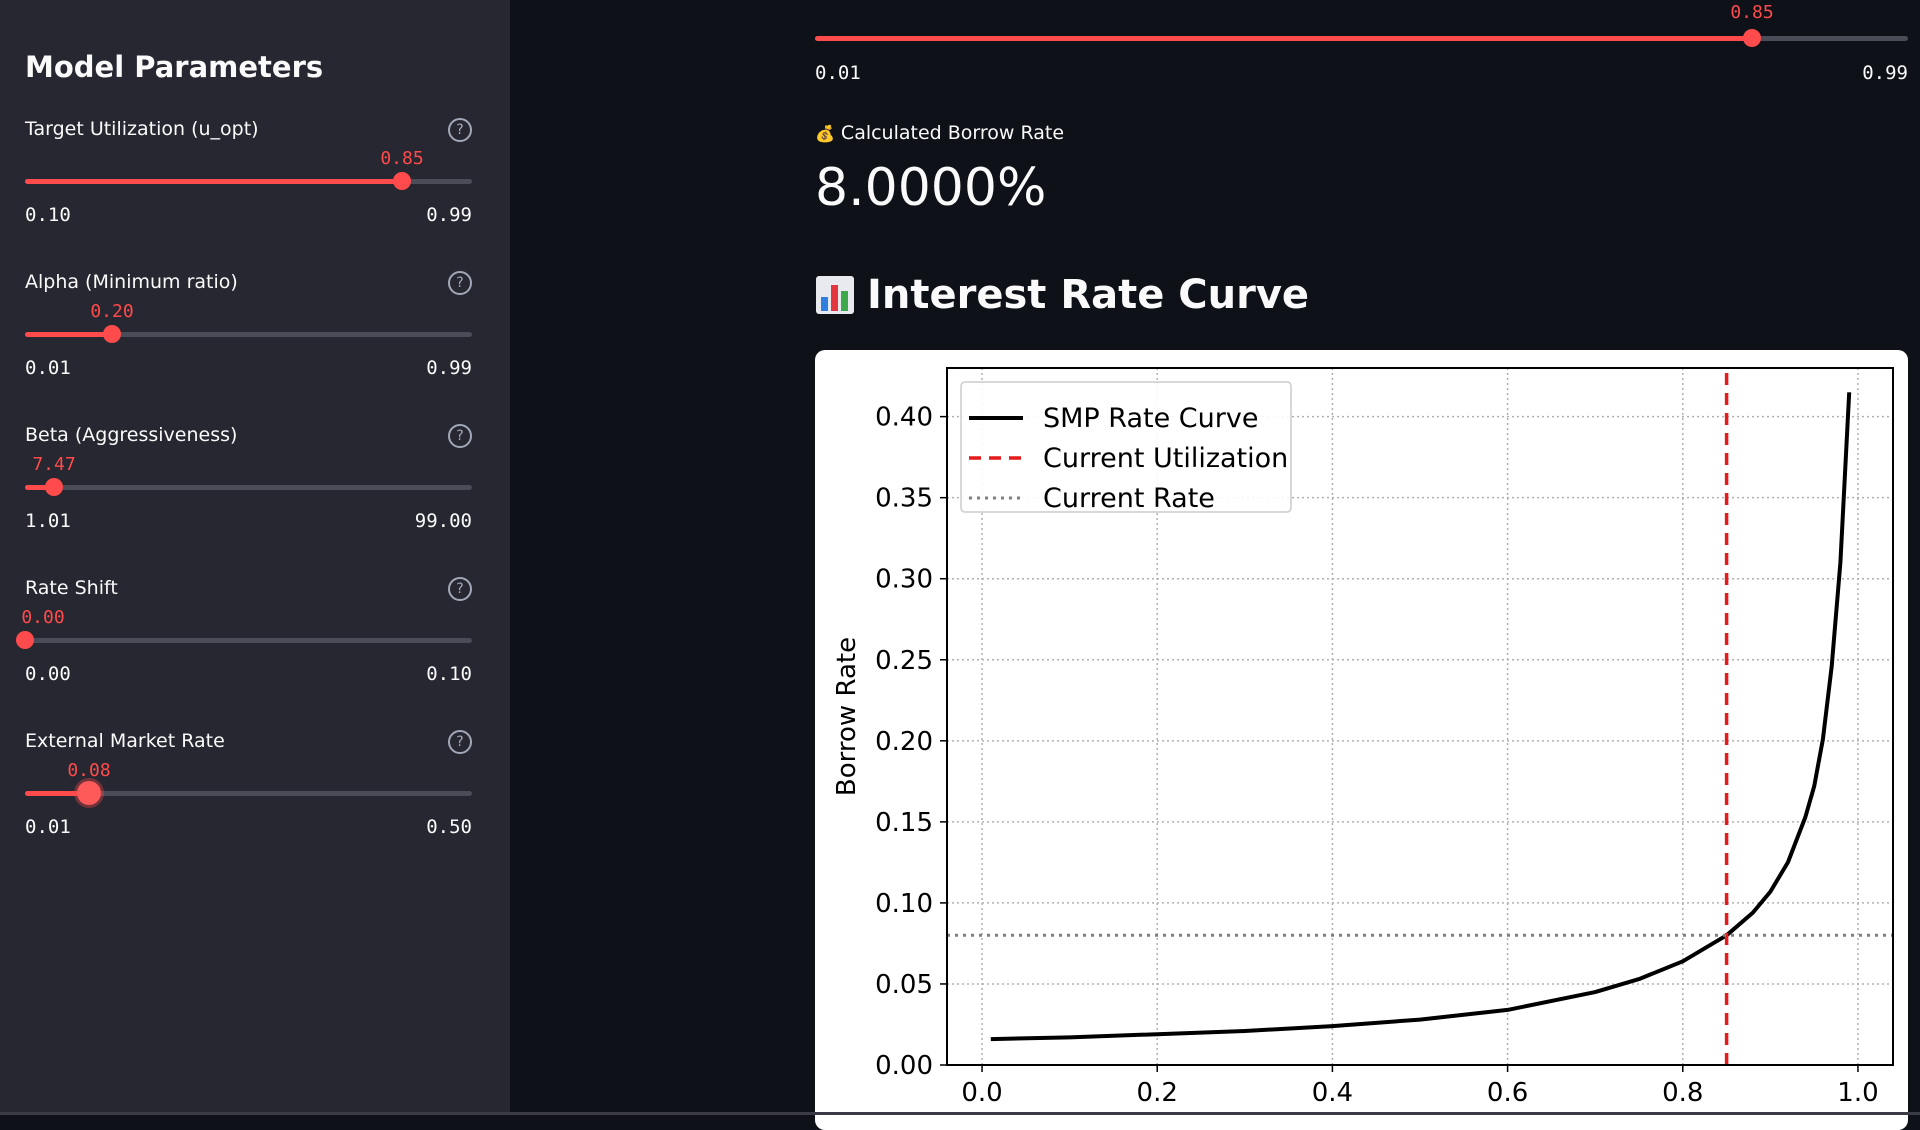 This screenshot has height=1130, width=1920. Describe the element at coordinates (112, 311) in the screenshot. I see `slider-value: 0.20` at that location.